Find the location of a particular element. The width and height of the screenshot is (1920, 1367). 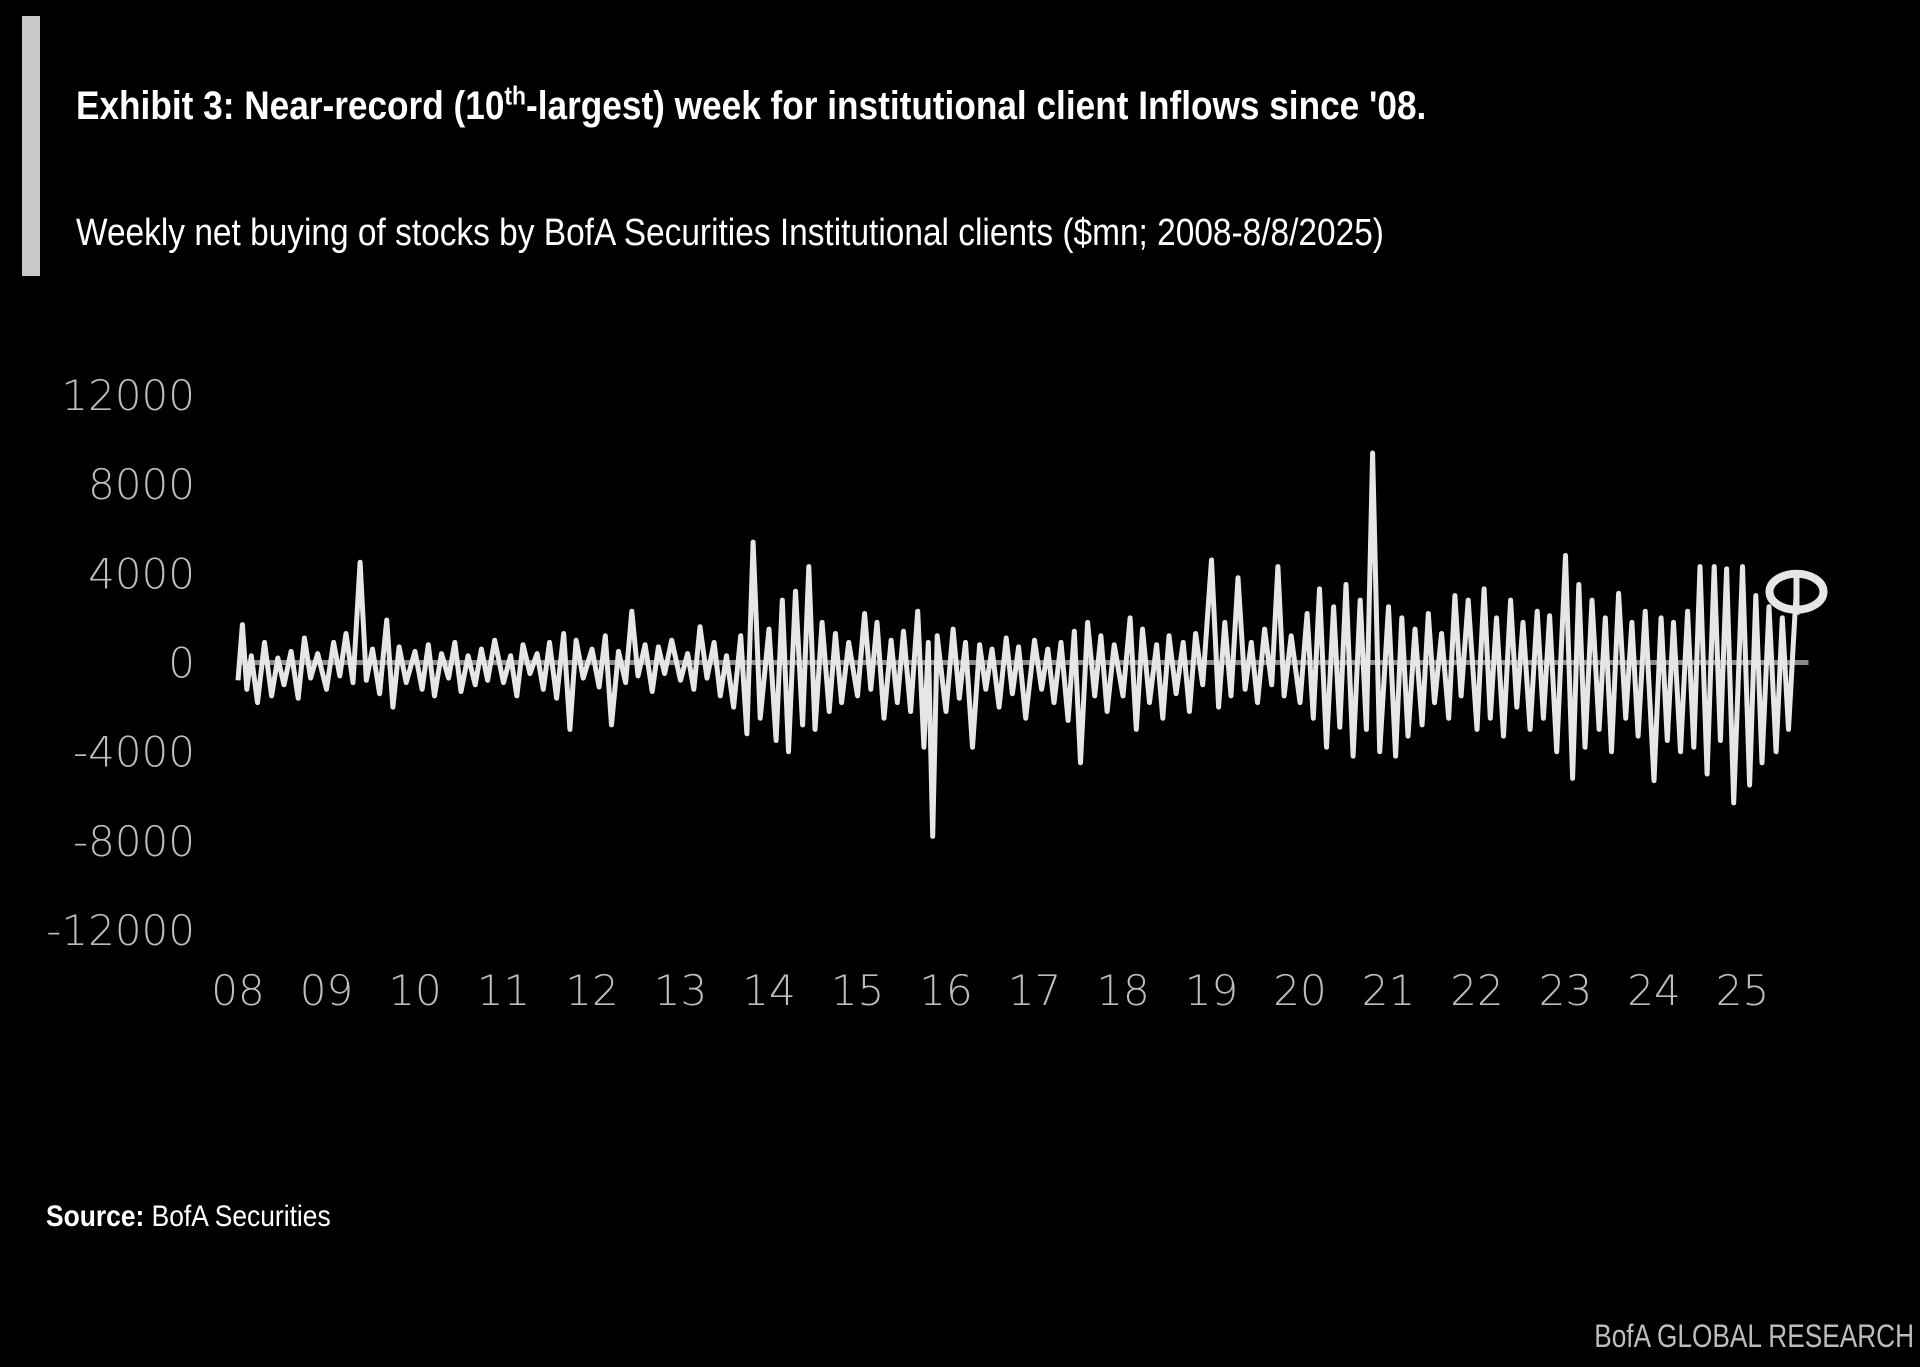

y-axis-ticks: 12000 8000 4000 0 -4000 -8000 -12000 is located at coordinates (120, 663).